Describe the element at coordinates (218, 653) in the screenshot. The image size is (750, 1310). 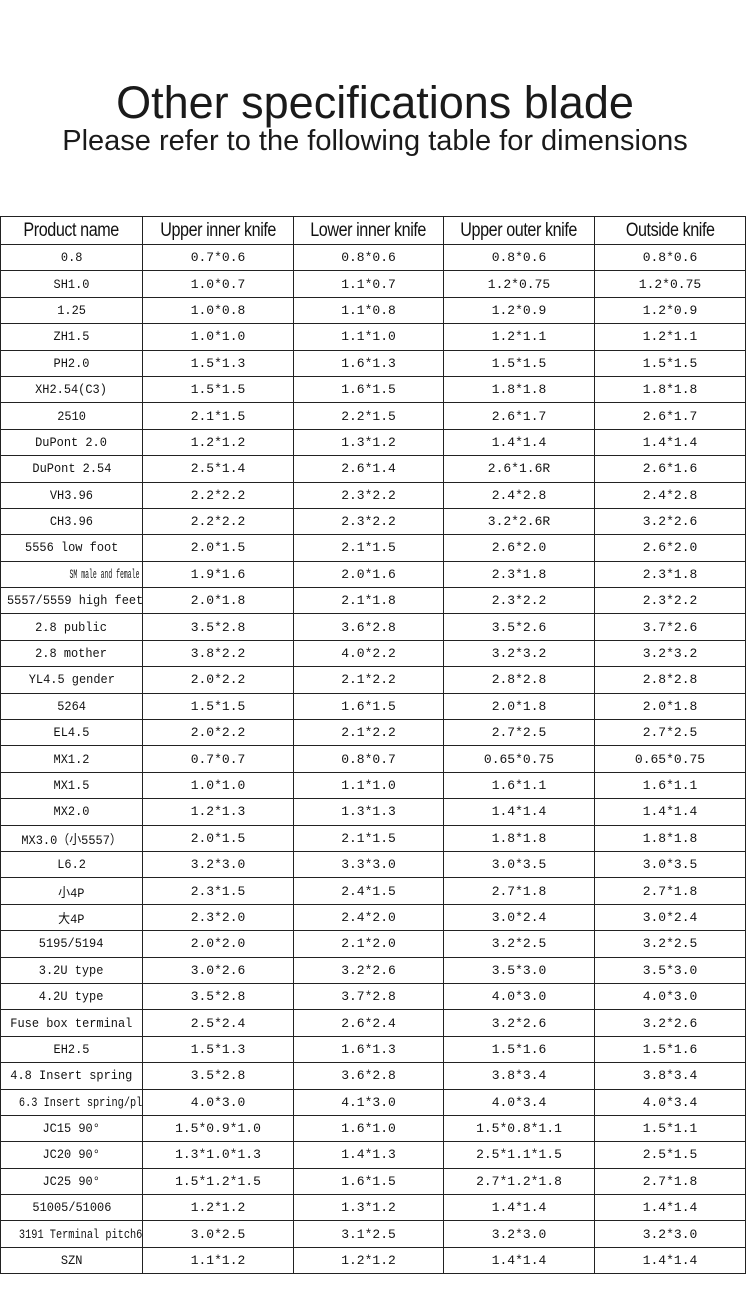
I see `upper-inner-knife-cell: 3.8*2.2` at that location.